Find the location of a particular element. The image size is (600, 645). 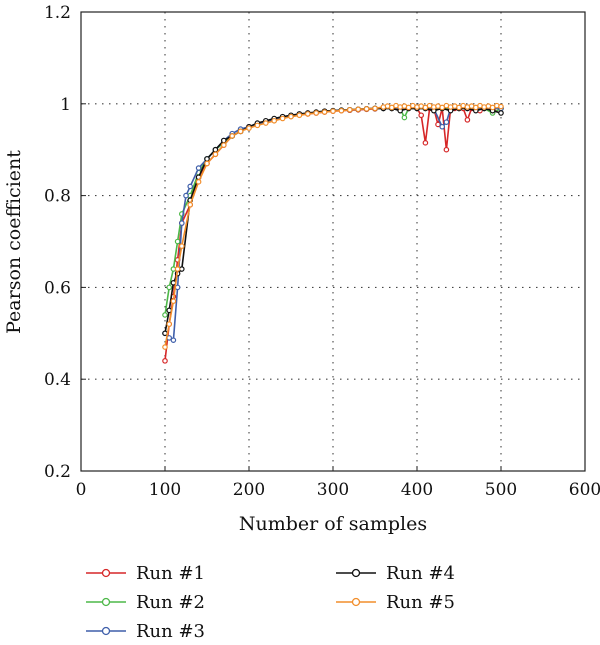

x-tick-label: 400 is located at coordinates (417, 490).